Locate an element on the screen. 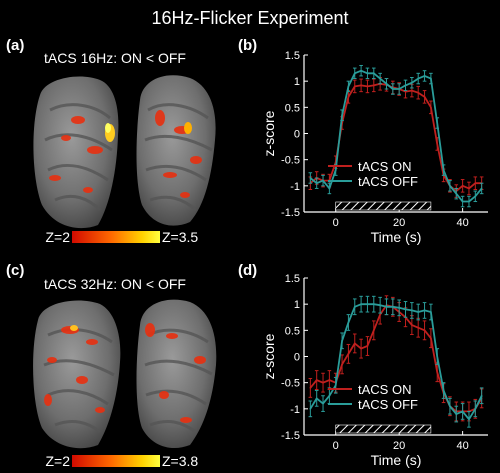  x-axis-label-d: Time (s) is located at coordinates (396, 460).